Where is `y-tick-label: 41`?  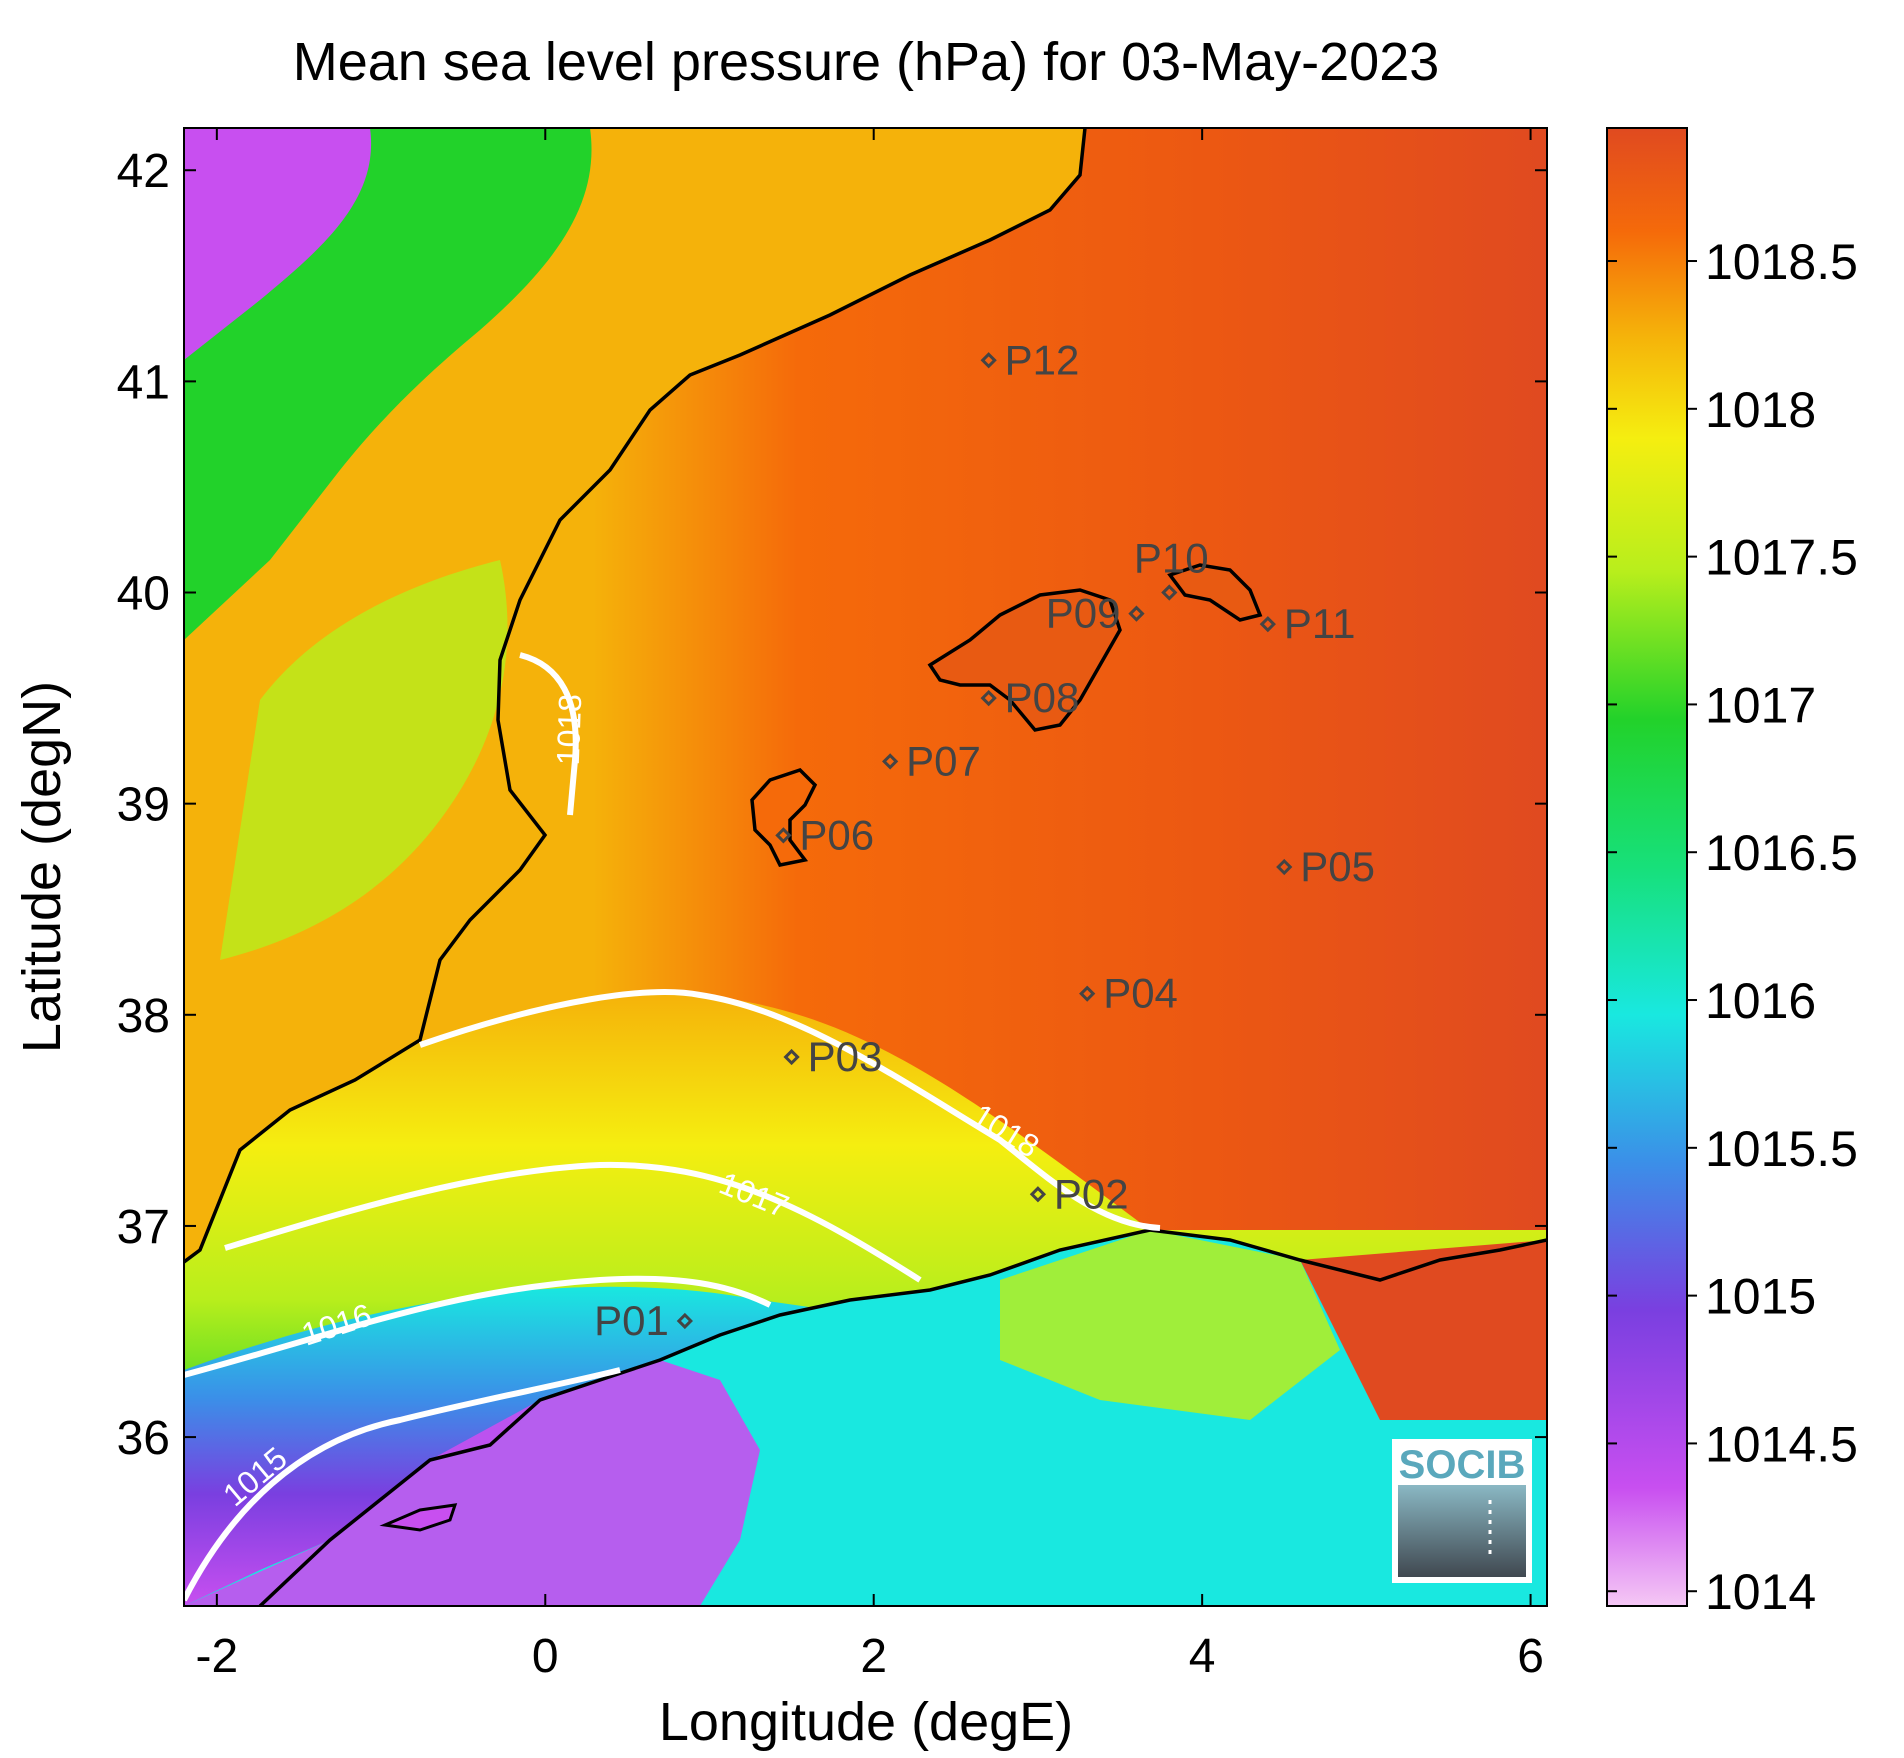 y-tick-label: 41 is located at coordinates (143, 382).